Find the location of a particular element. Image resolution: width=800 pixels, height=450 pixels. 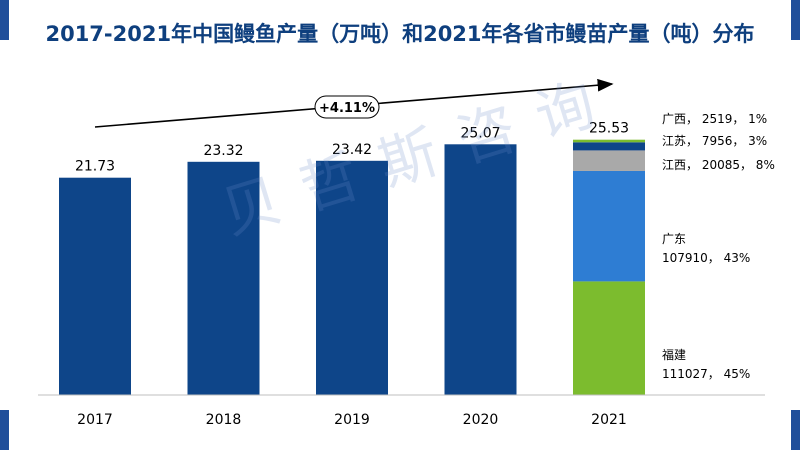

corner-accent-top-left is located at coordinates (4, 20).